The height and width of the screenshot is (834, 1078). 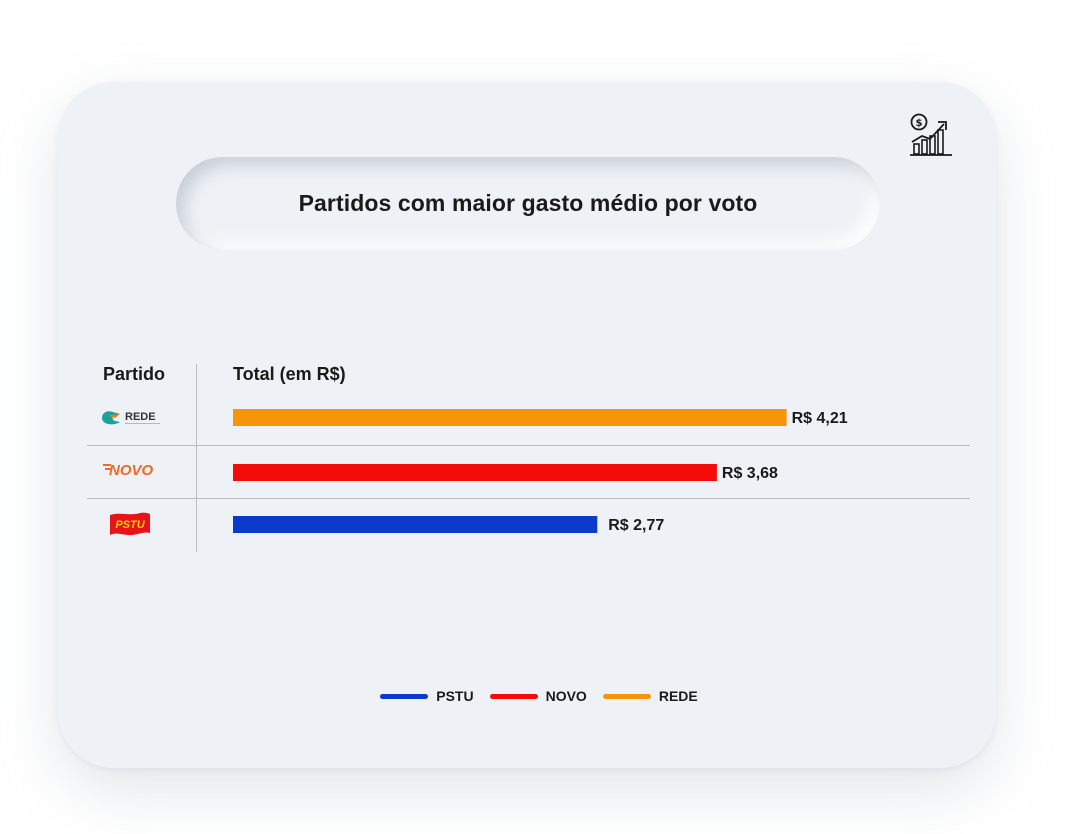 I want to click on party-column-header: Partido, so click(x=134, y=374).